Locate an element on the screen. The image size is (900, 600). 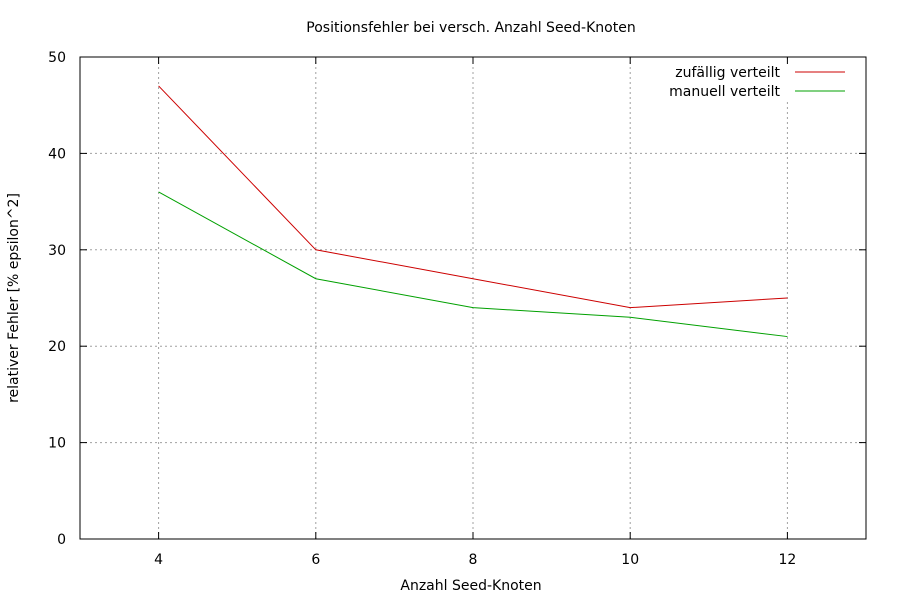
x-tick-label: 6 is located at coordinates (315, 560).